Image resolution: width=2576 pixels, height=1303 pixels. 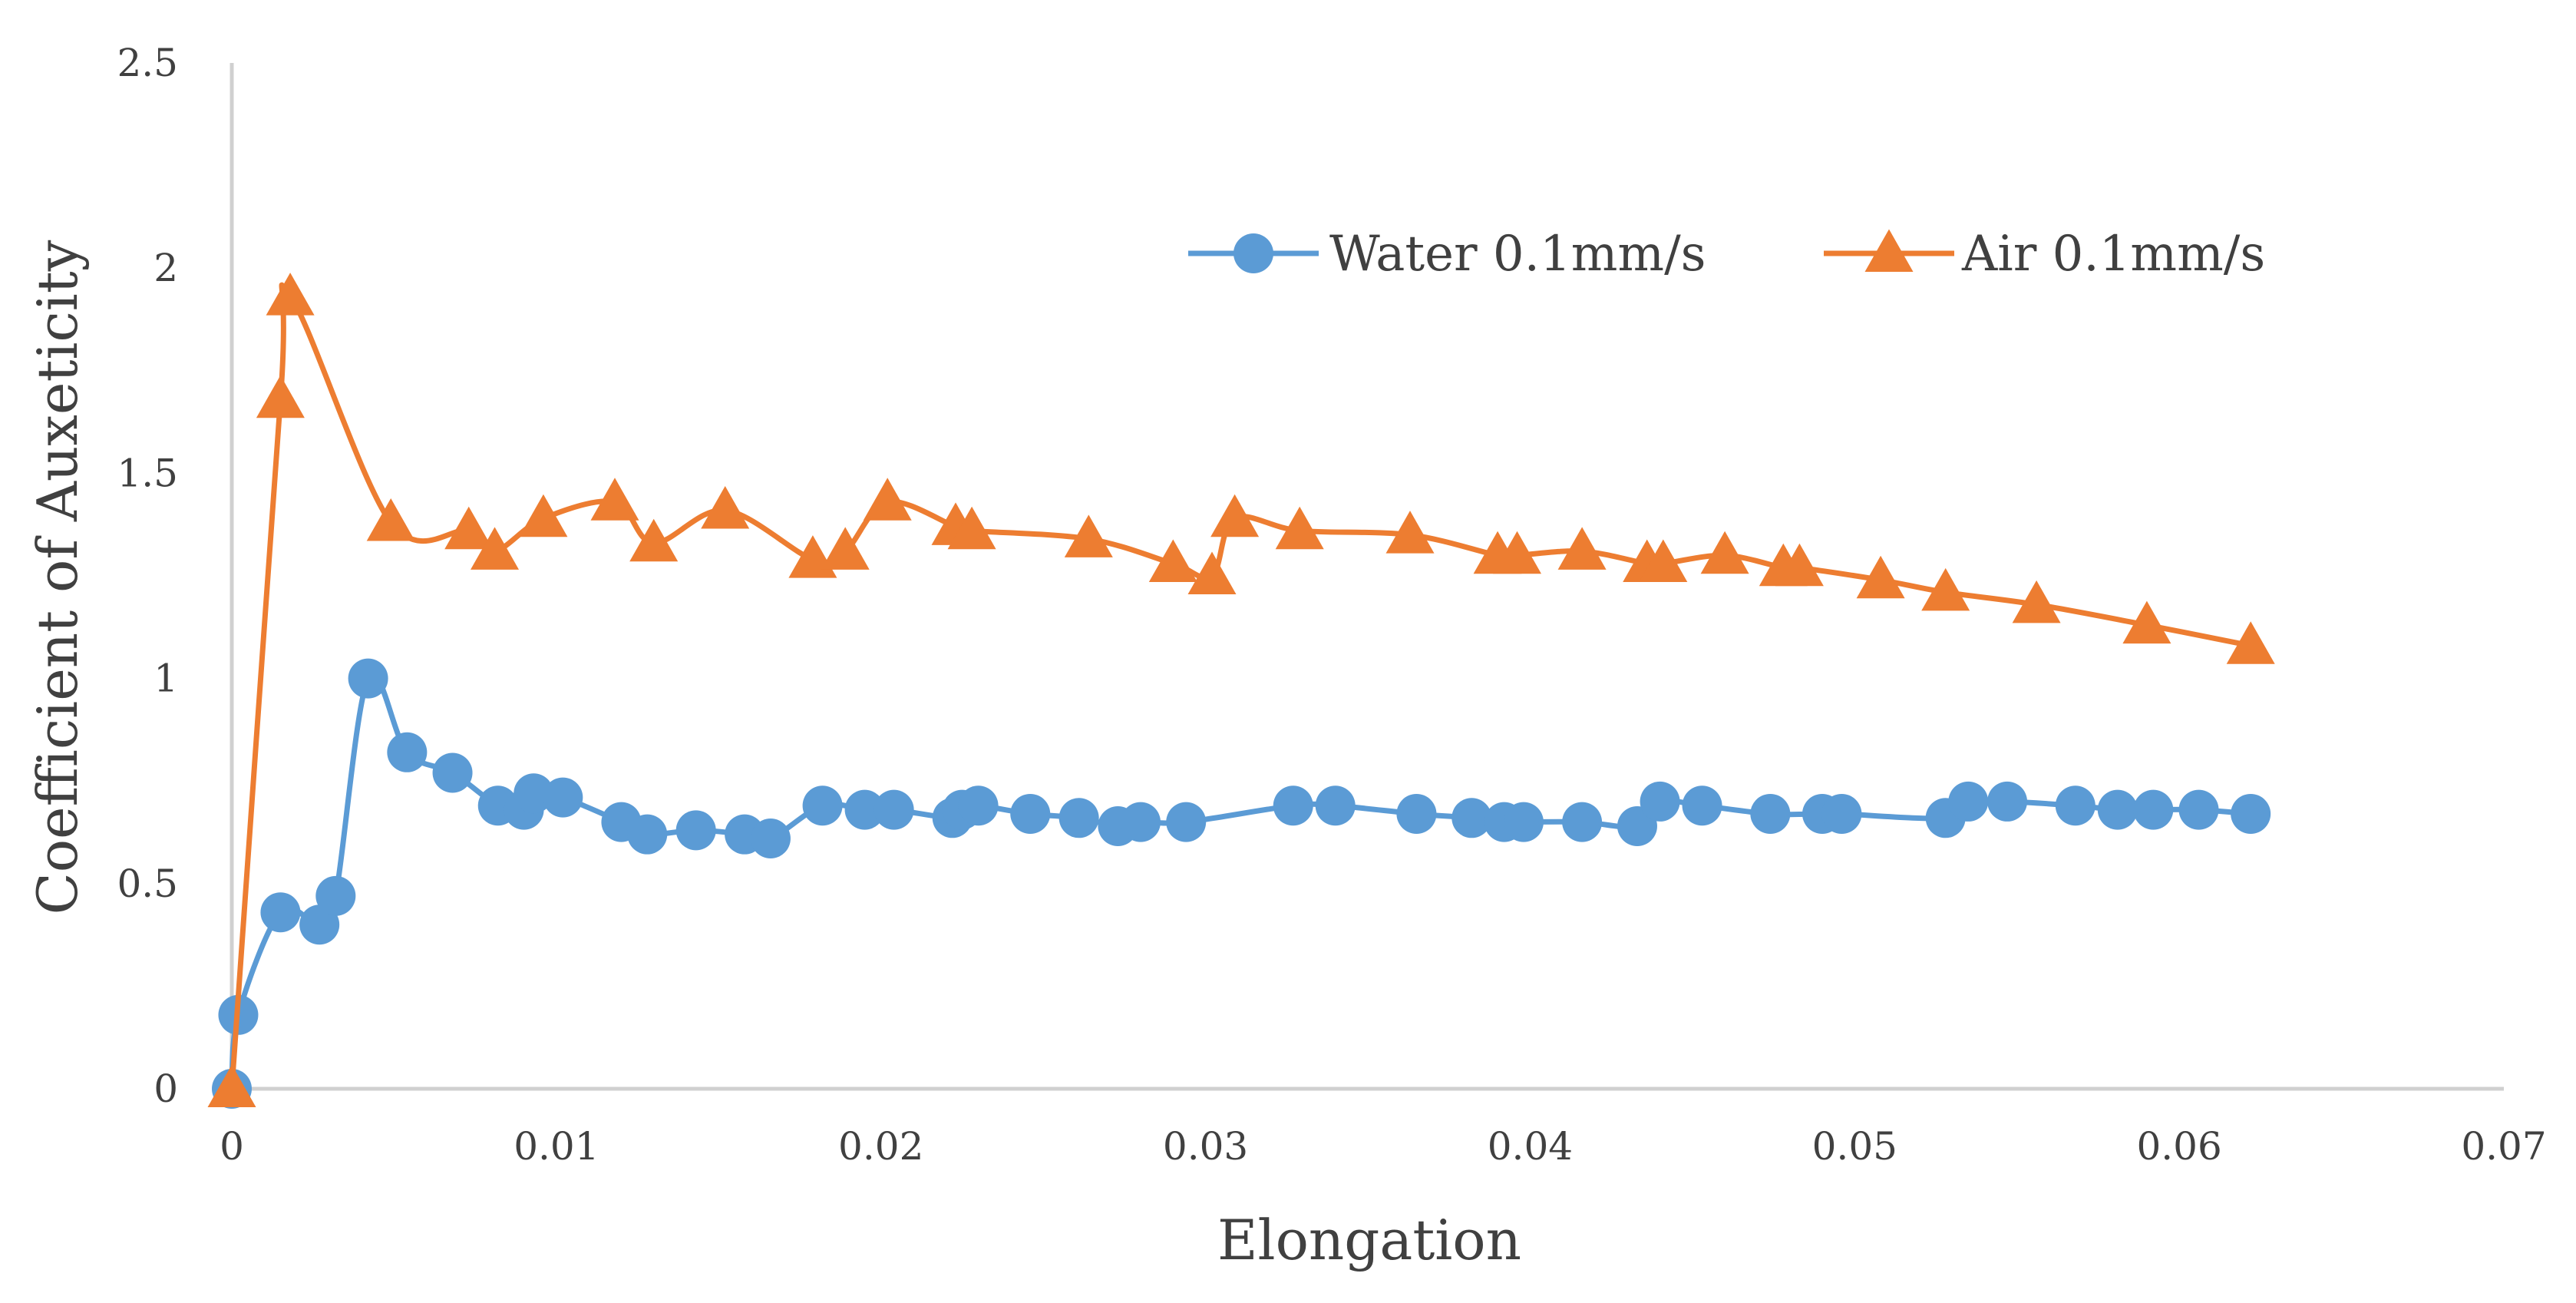 I want to click on y-tick-label: 2.5, so click(x=147, y=63).